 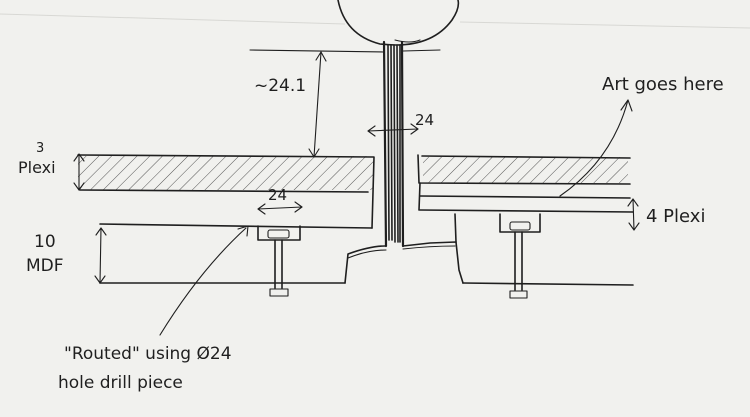 I want to click on plexi-thickness-label: Plexi, so click(x=37, y=167).